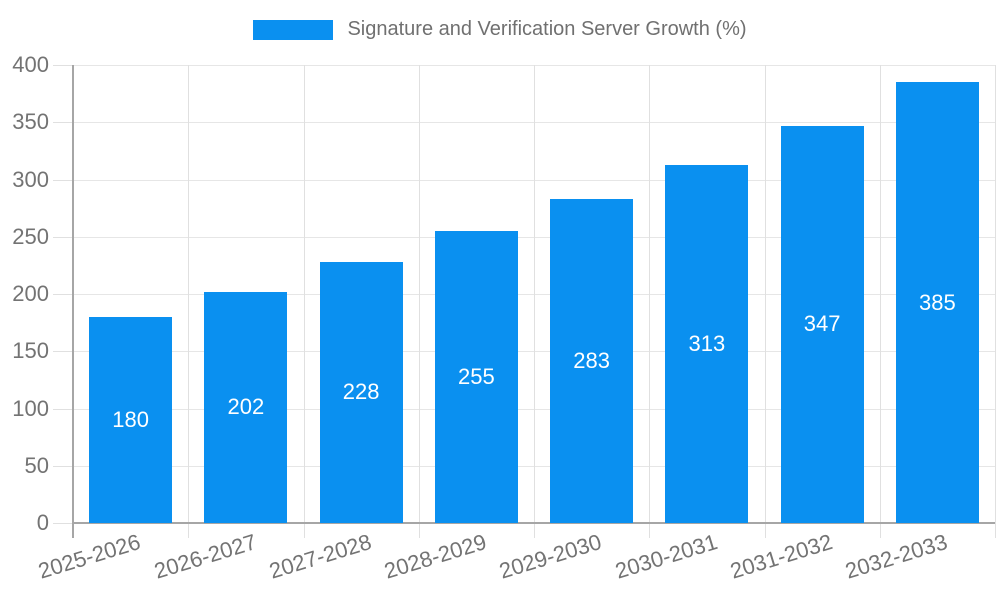 This screenshot has height=600, width=1000. What do you see at coordinates (435, 556) in the screenshot?
I see `x-axis-label: 2028-2029` at bounding box center [435, 556].